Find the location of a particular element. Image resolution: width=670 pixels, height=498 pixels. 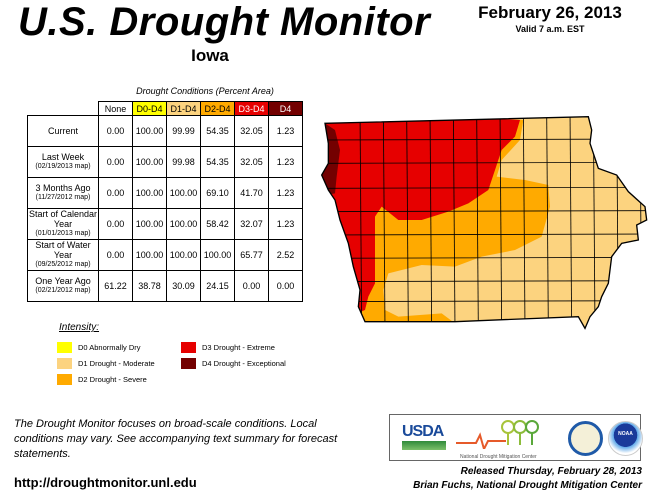

legend-title: Intensity: is located at coordinates (79, 327).